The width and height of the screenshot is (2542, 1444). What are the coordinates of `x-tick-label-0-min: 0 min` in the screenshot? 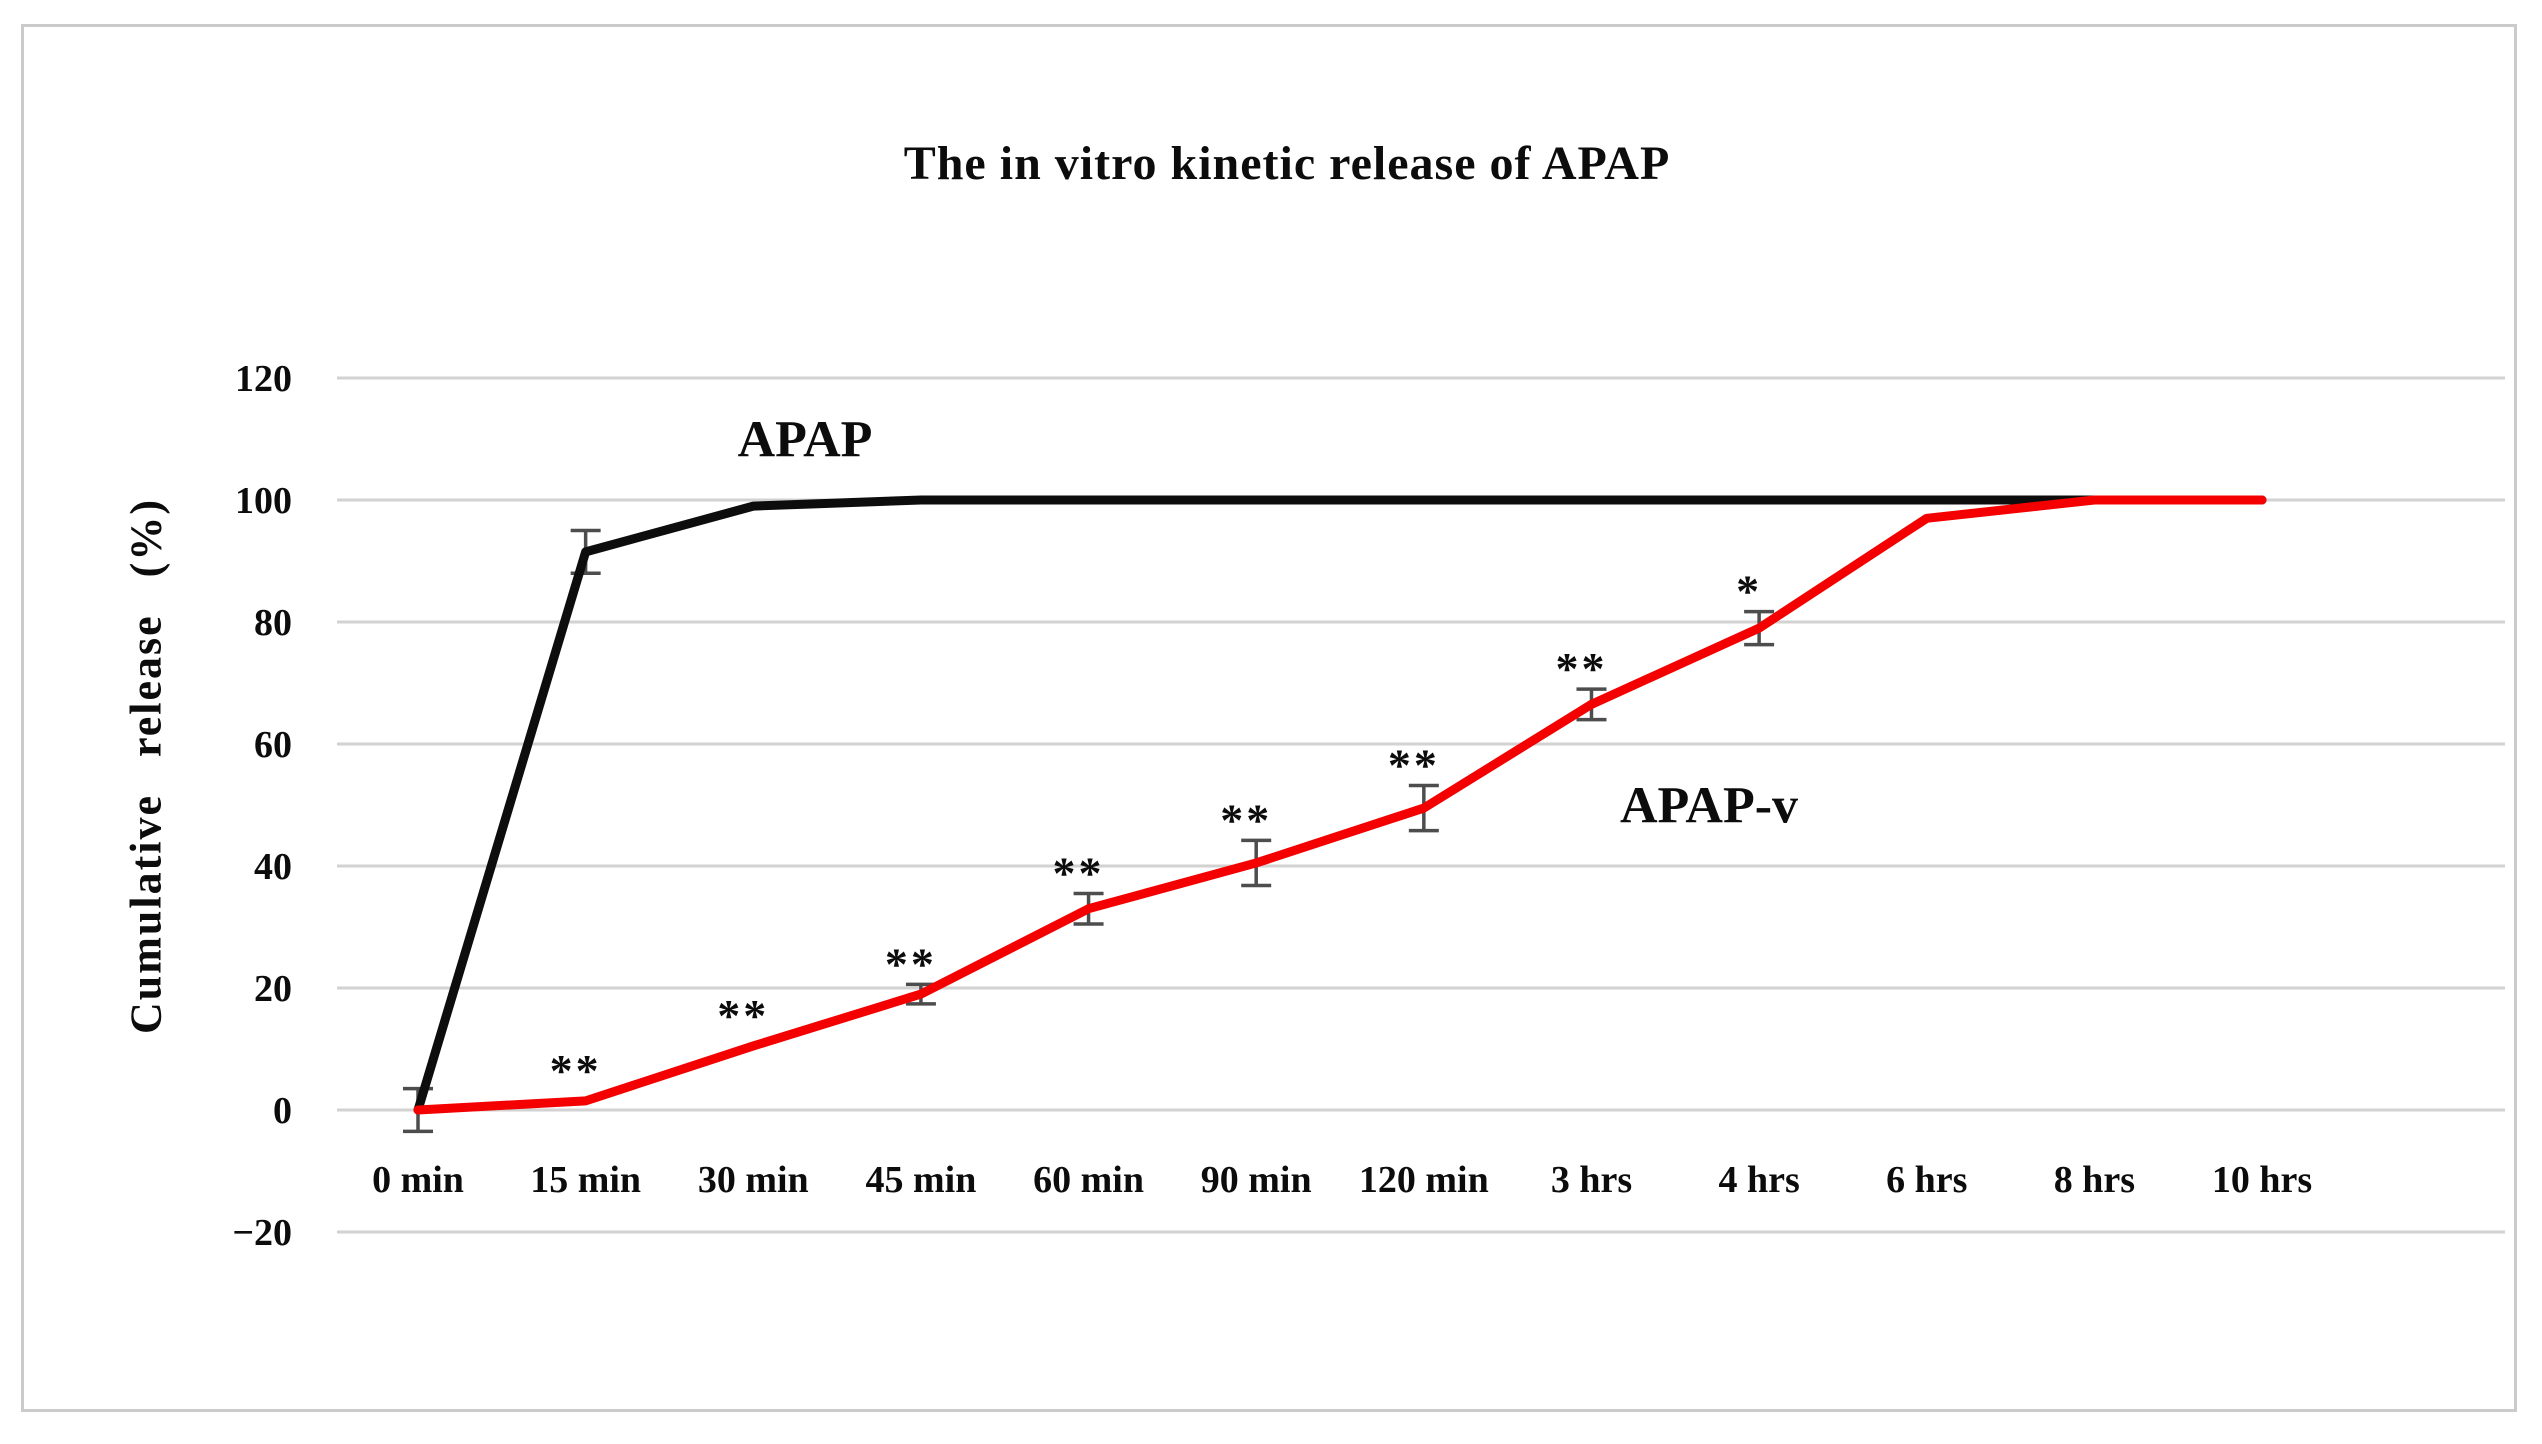 It's located at (418, 1180).